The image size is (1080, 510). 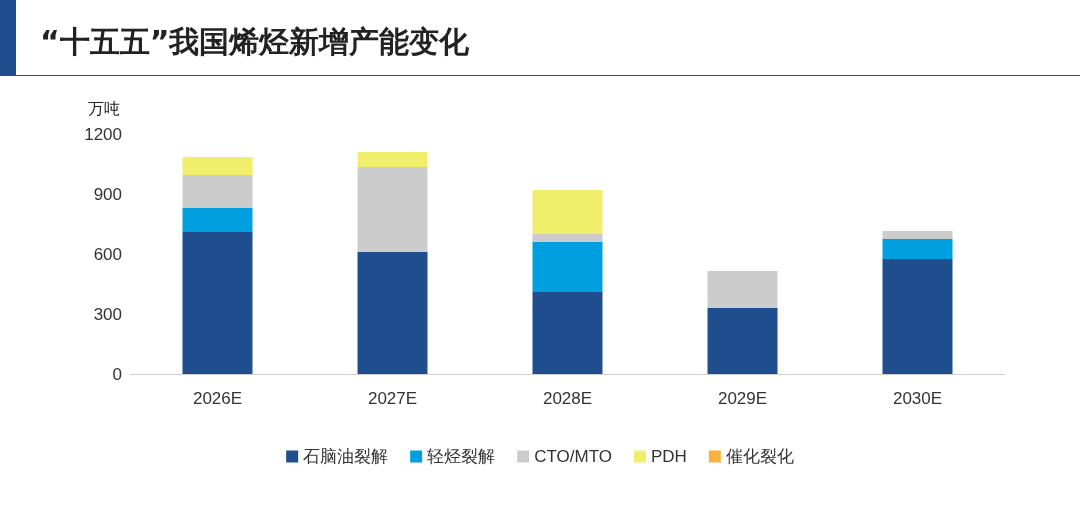 What do you see at coordinates (346, 456) in the screenshot?
I see `legend-label: 石脑油裂解` at bounding box center [346, 456].